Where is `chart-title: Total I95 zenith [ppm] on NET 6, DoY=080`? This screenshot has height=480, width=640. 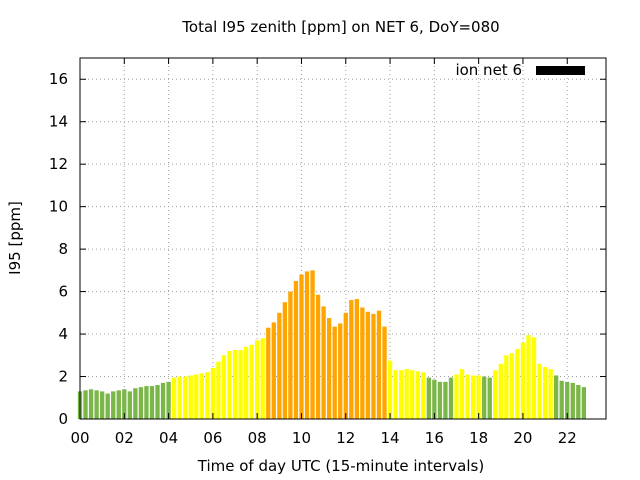 chart-title: Total I95 zenith [ppm] on NET 6, DoY=080 is located at coordinates (340, 27).